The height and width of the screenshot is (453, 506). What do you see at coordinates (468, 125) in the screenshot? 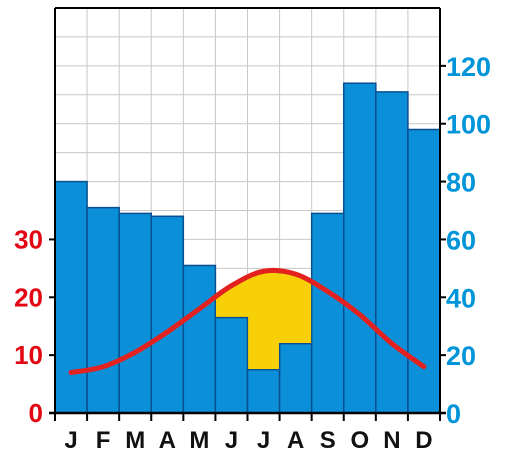
I see `right-tick-label: 100` at bounding box center [468, 125].